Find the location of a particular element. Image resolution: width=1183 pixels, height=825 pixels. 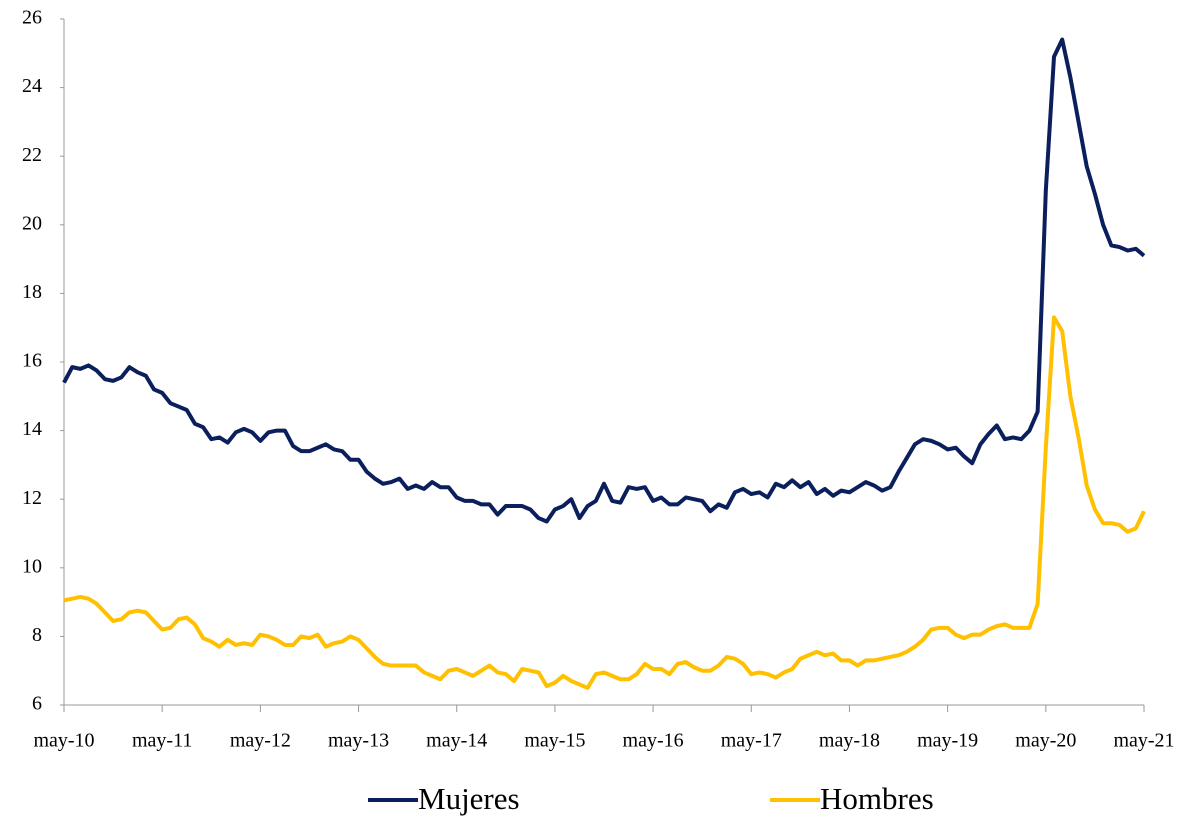

y-tick-label: 18 is located at coordinates (32, 292).